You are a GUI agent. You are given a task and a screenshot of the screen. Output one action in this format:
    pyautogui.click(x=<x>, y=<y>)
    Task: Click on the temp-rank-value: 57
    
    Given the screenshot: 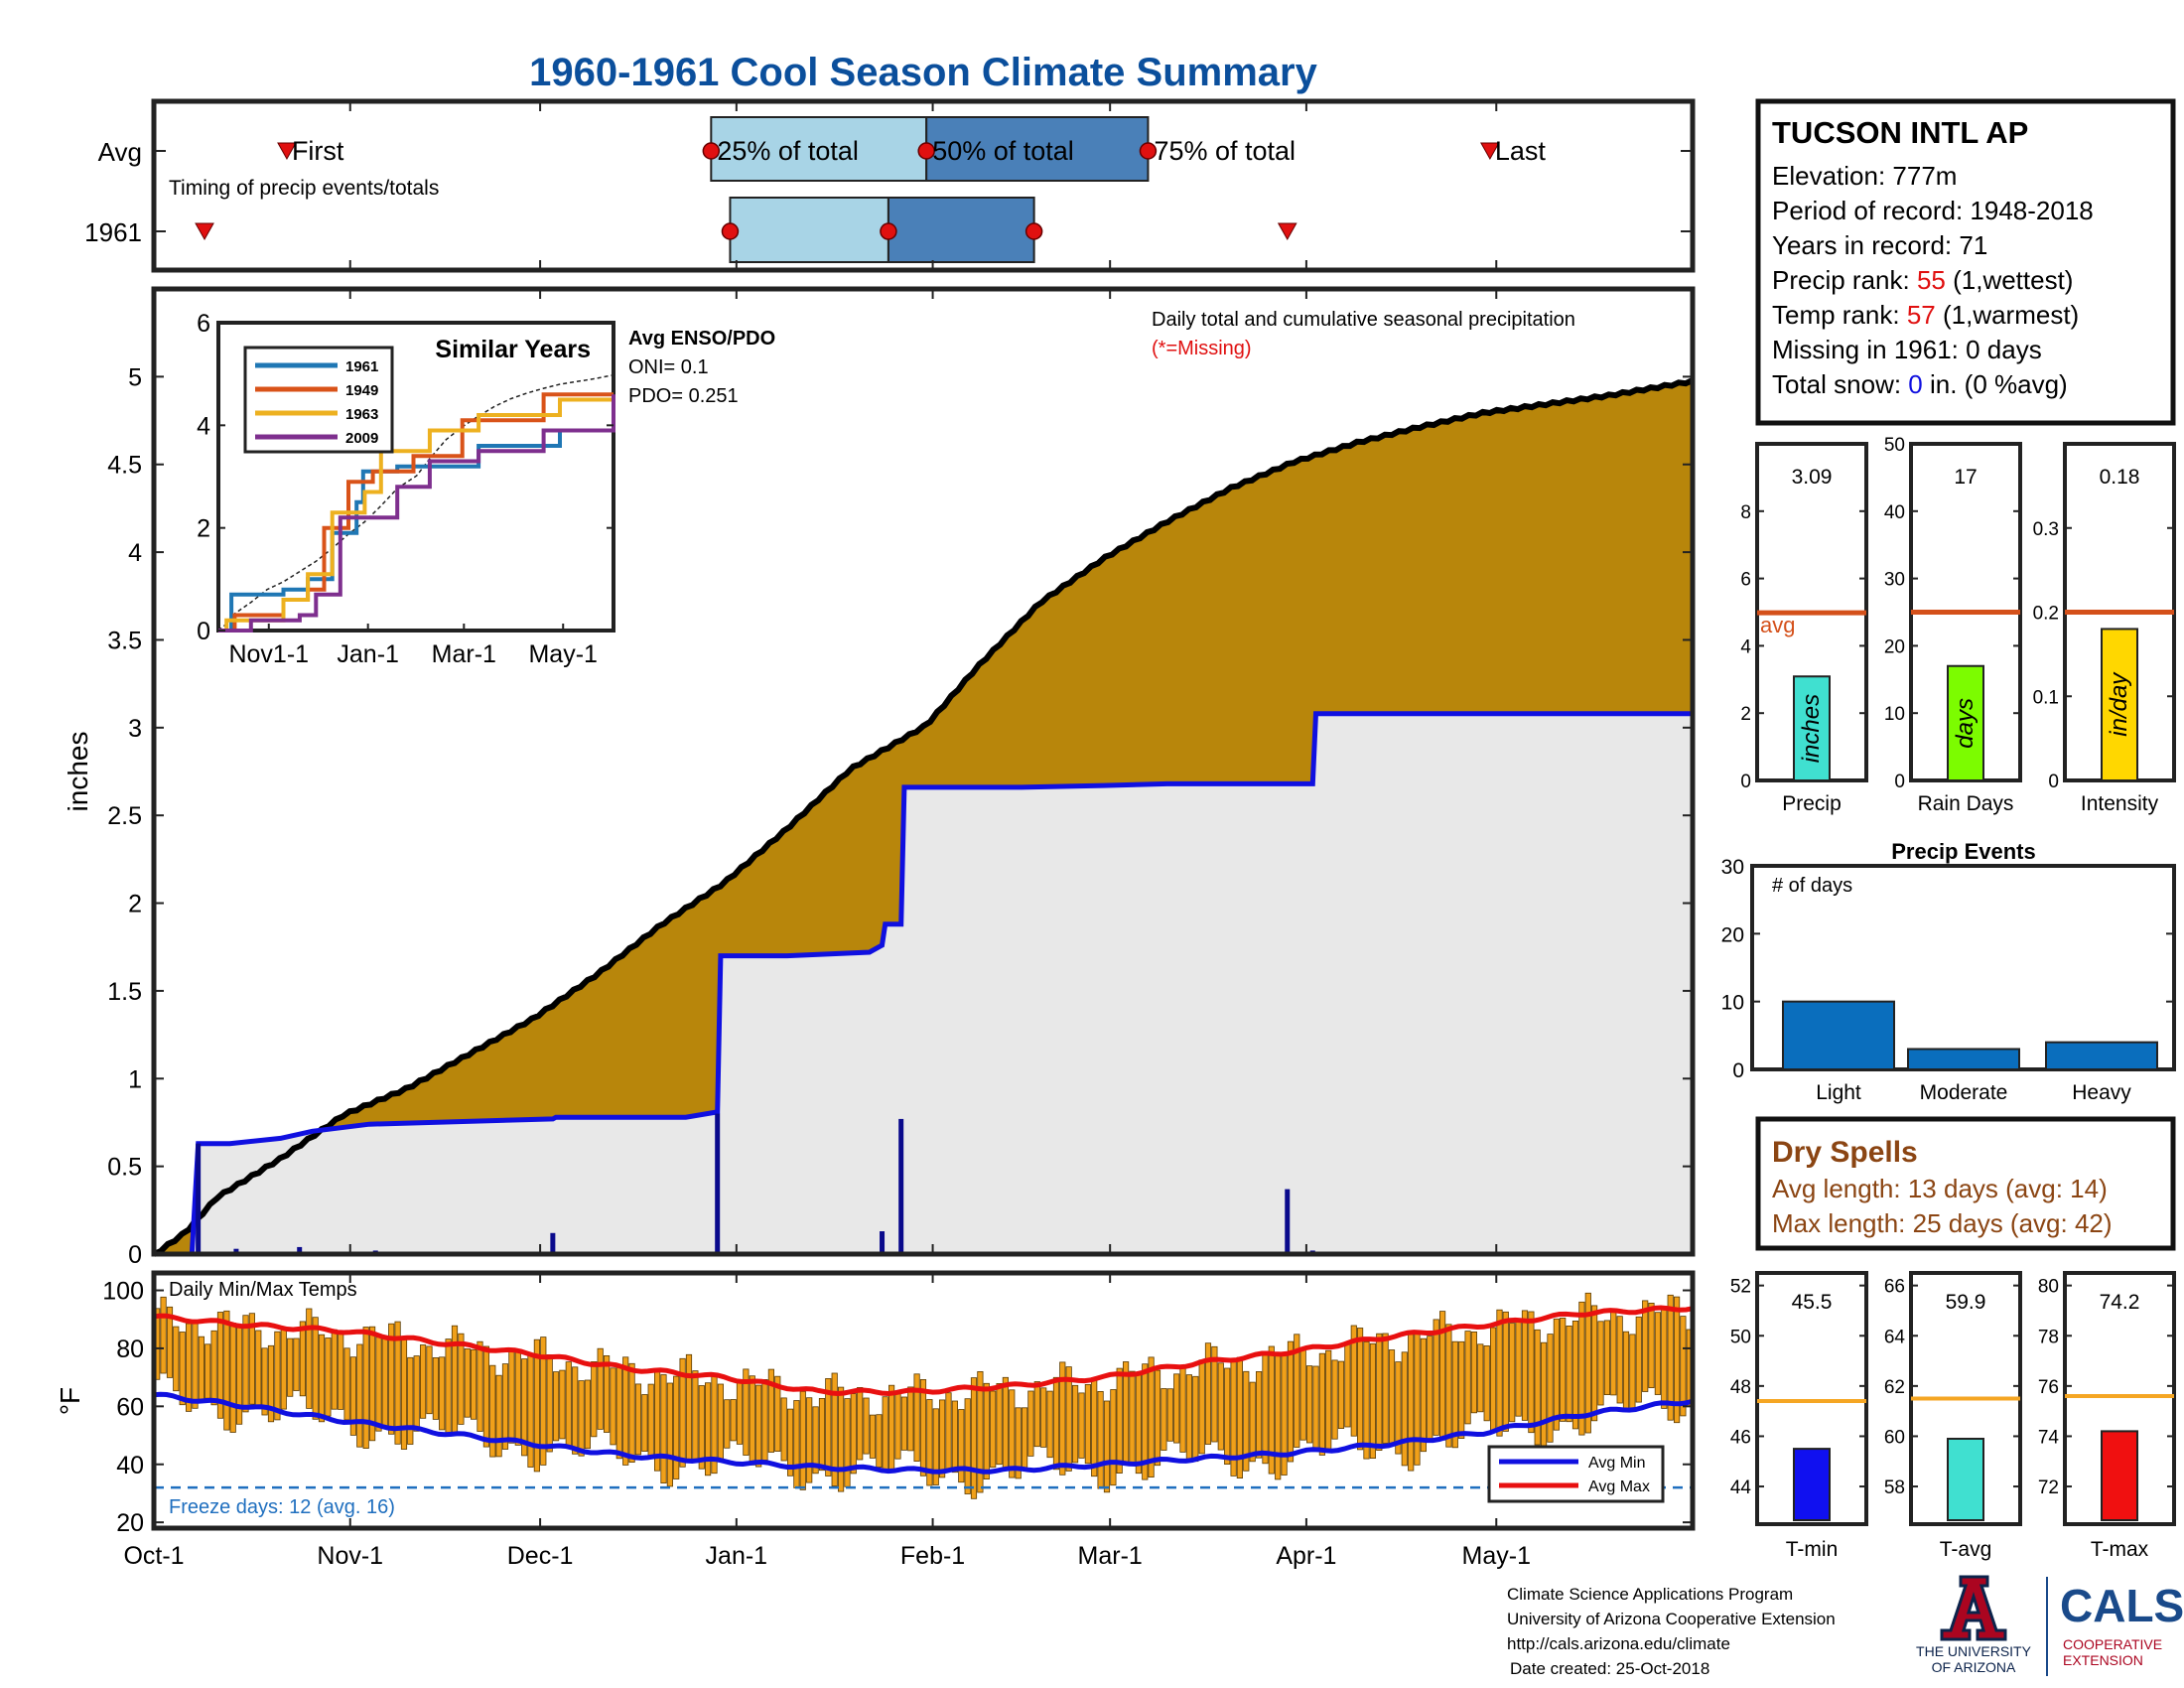 What is the action you would take?
    pyautogui.click(x=1921, y=315)
    